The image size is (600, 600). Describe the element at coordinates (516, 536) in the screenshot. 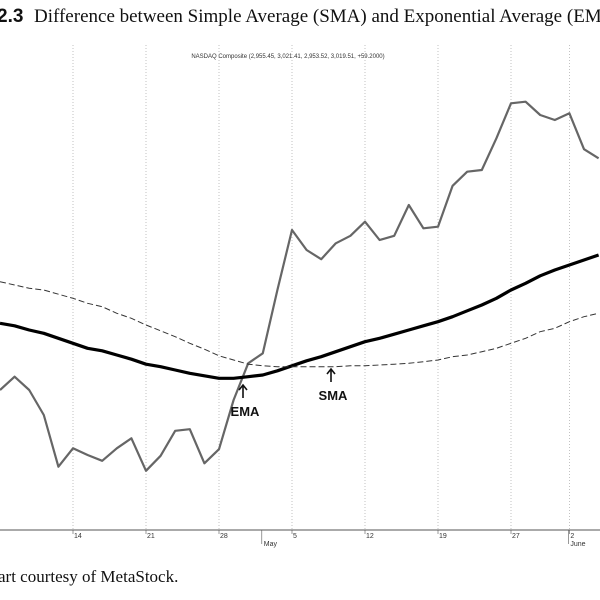

I see `x-tick-label: 27` at that location.